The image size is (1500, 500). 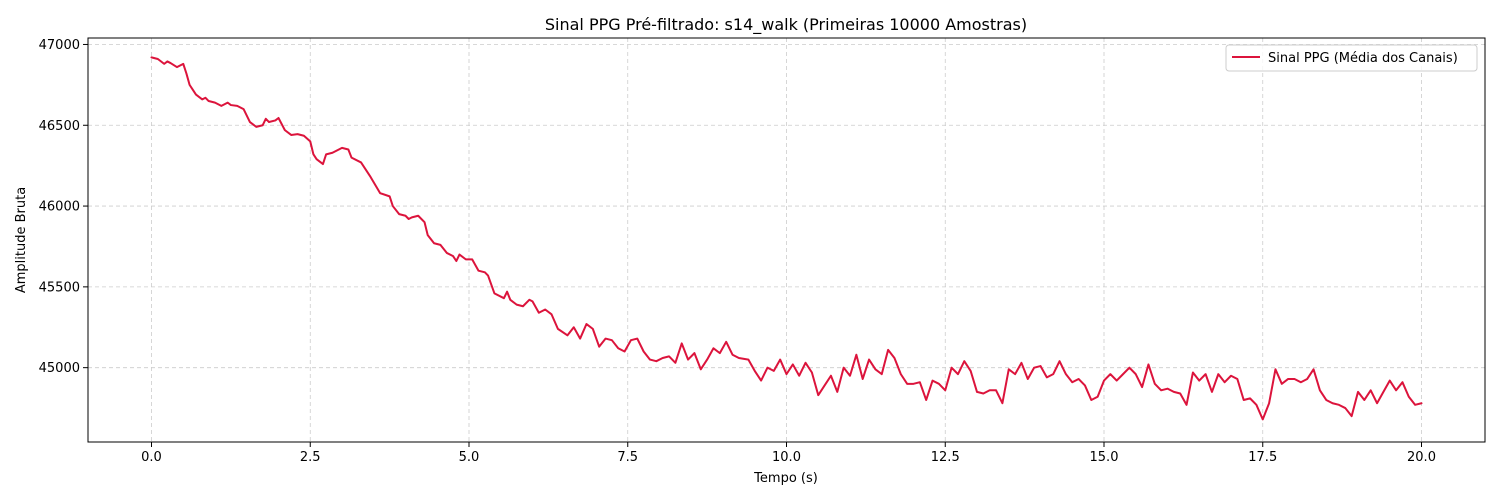 I want to click on y-tick-label: 47000, so click(x=59, y=45).